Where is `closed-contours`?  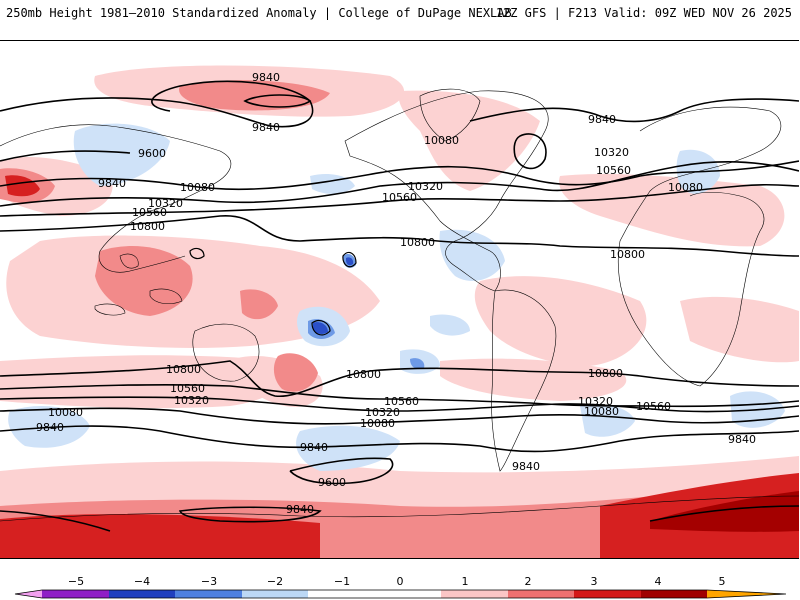
closed-contours is located at coordinates (273, 291).